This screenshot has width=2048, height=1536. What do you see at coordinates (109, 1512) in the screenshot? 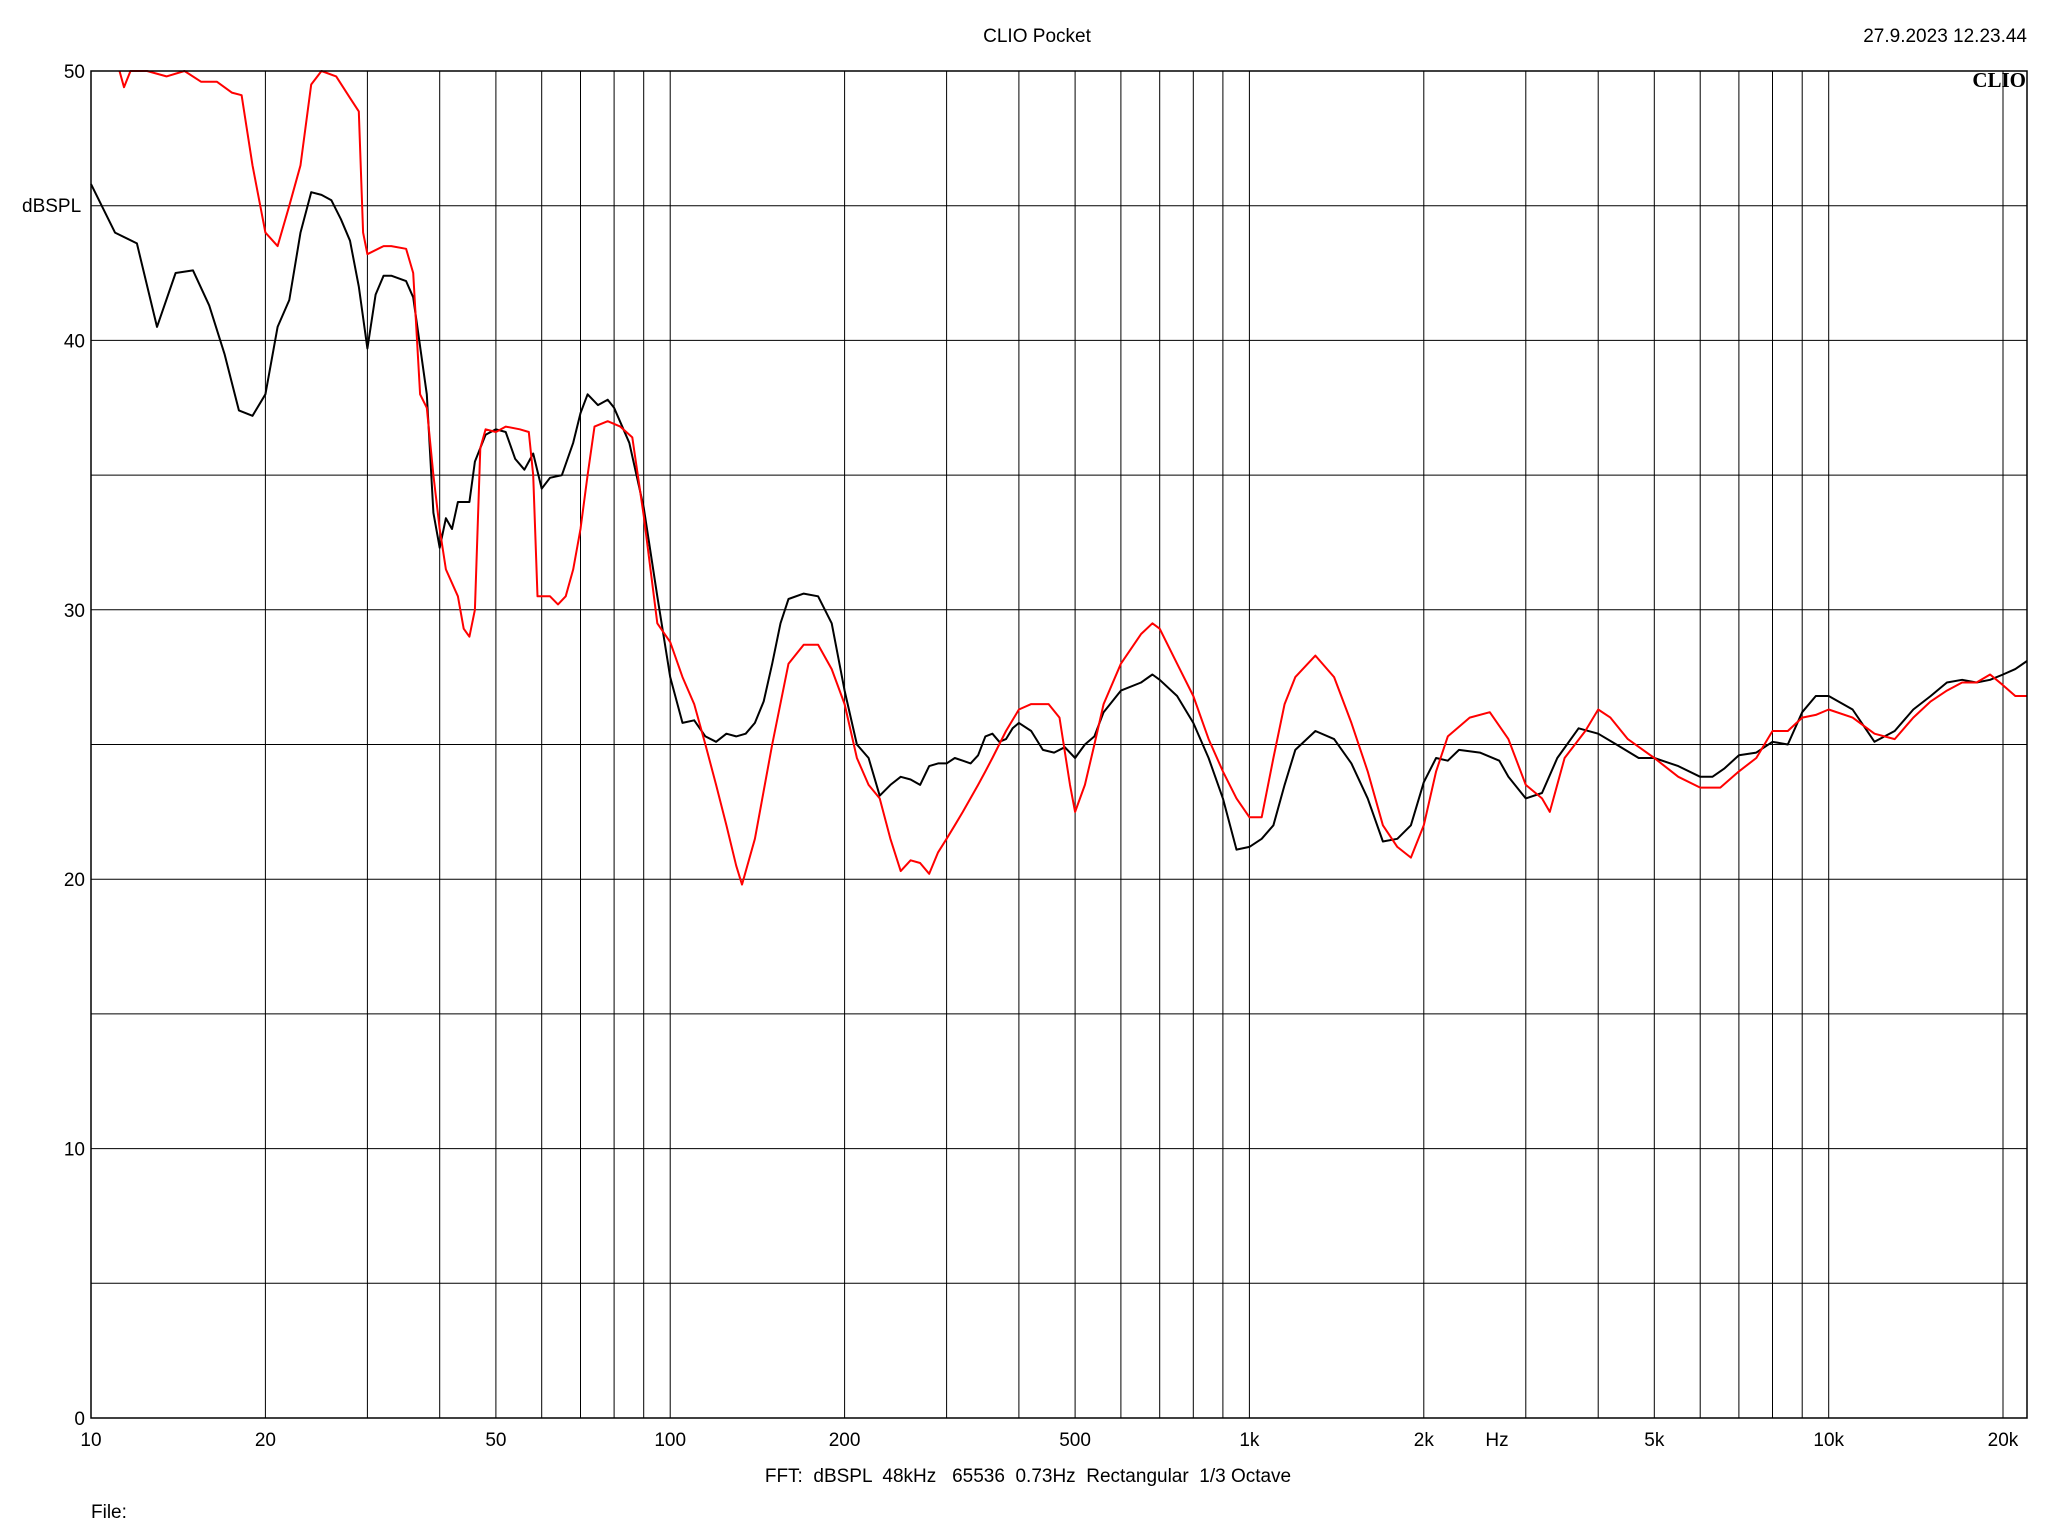
I see `file-label: File:` at bounding box center [109, 1512].